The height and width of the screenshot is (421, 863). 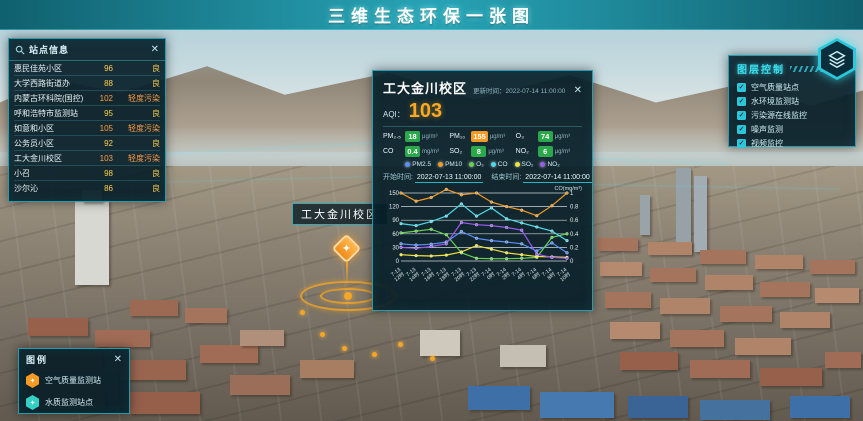 I want to click on svg-text: 0, so click(x=572, y=262).